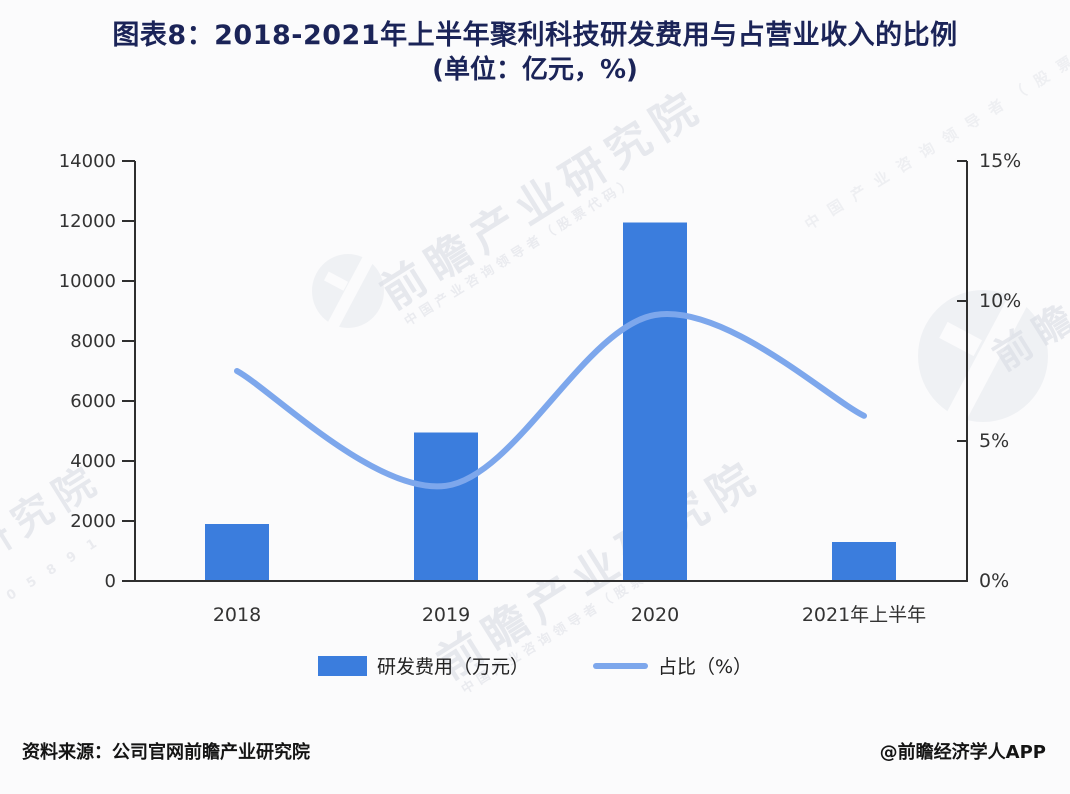 The height and width of the screenshot is (794, 1070). What do you see at coordinates (655, 615) in the screenshot?
I see `x-axis-label: 2020` at bounding box center [655, 615].